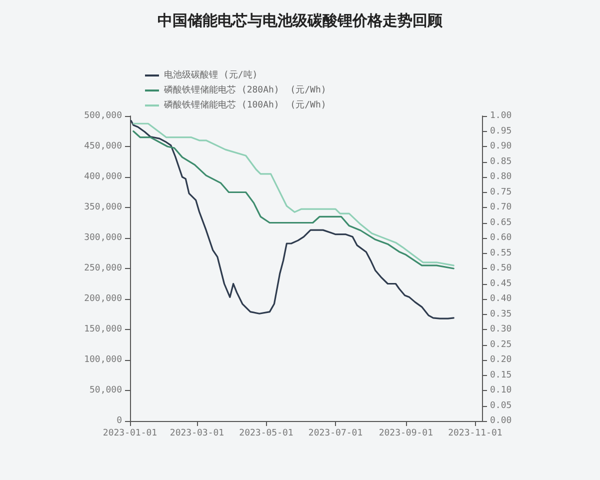 The height and width of the screenshot is (480, 600). Describe the element at coordinates (103, 147) in the screenshot. I see `y-tick-label: 450,000` at that location.